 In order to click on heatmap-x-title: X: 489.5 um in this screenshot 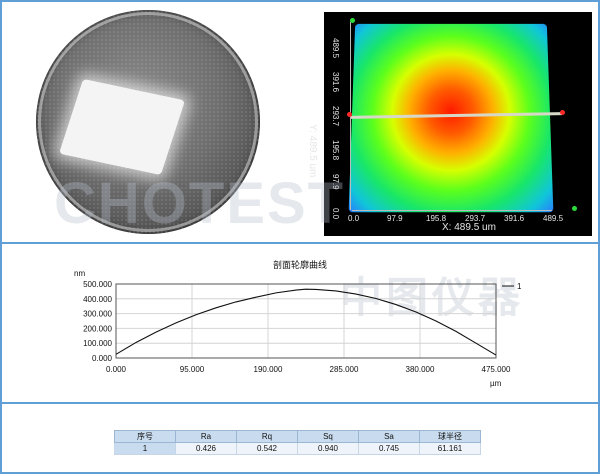, I will do `click(469, 227)`.